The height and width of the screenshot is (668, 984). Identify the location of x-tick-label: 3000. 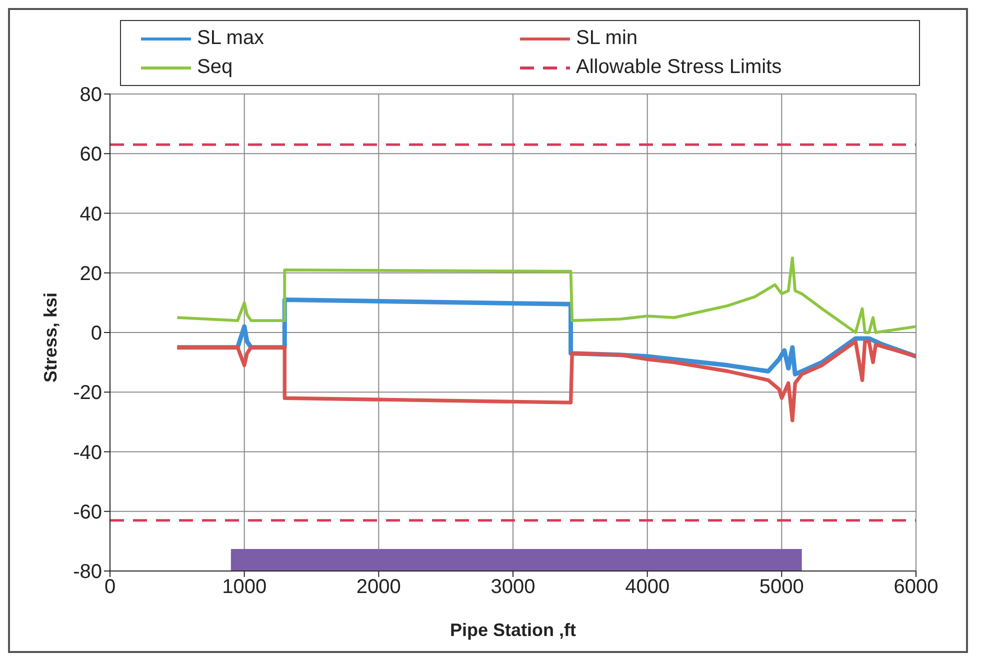
(513, 587).